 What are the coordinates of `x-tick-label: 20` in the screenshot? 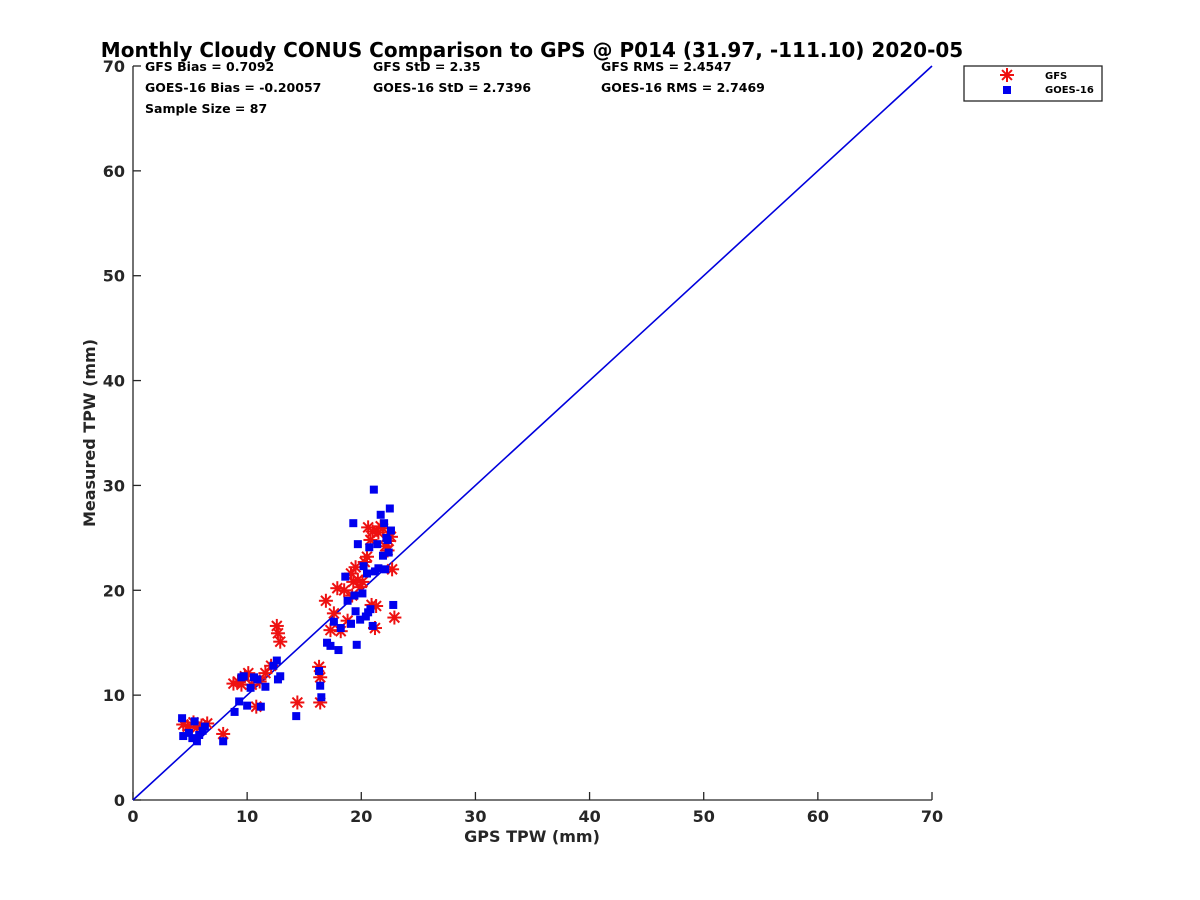 It's located at (361, 816).